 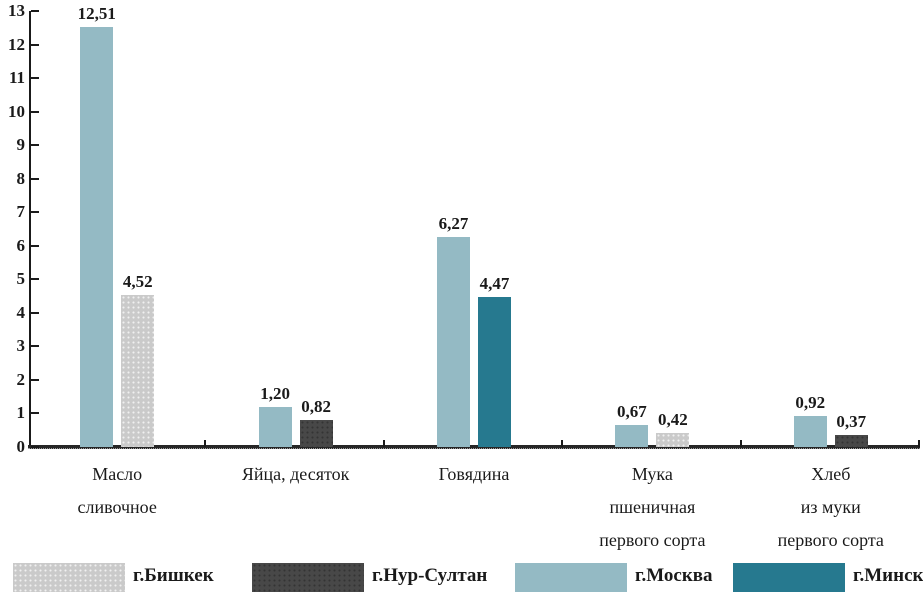 I want to click on category-label: Говядина, so click(x=474, y=474).